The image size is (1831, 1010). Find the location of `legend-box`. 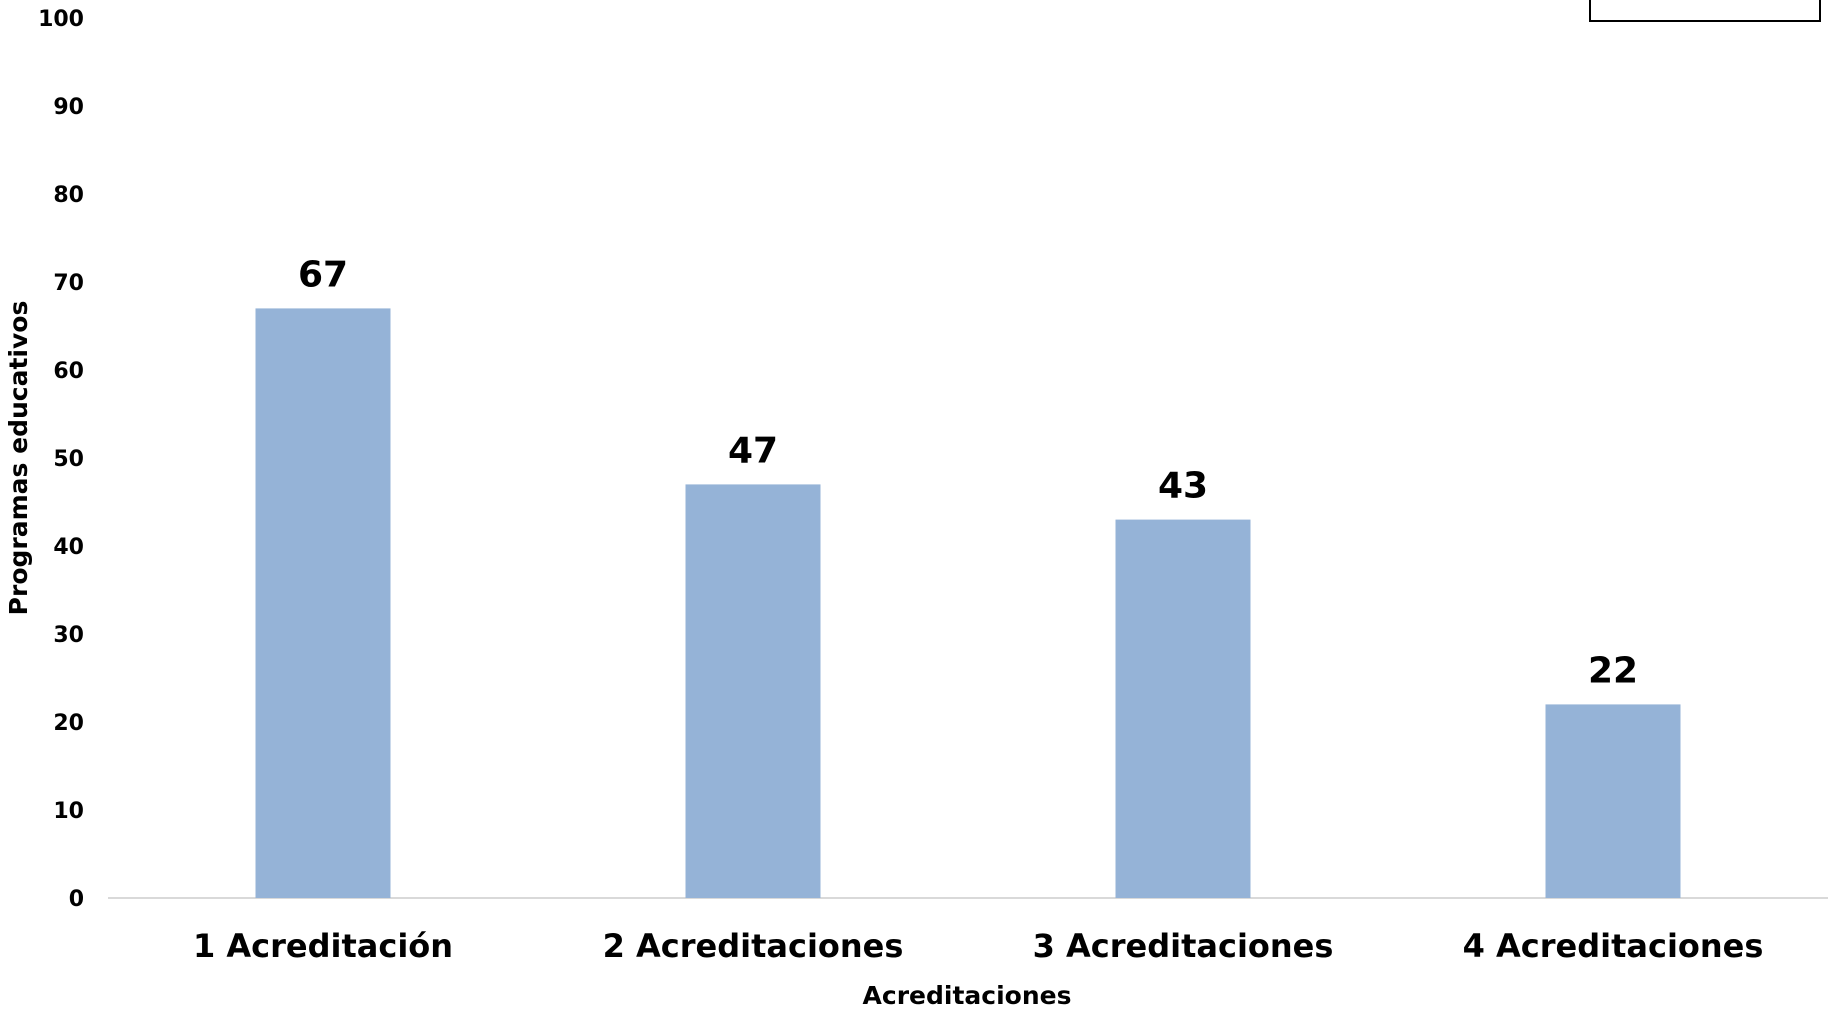

legend-box is located at coordinates (1705, 11).